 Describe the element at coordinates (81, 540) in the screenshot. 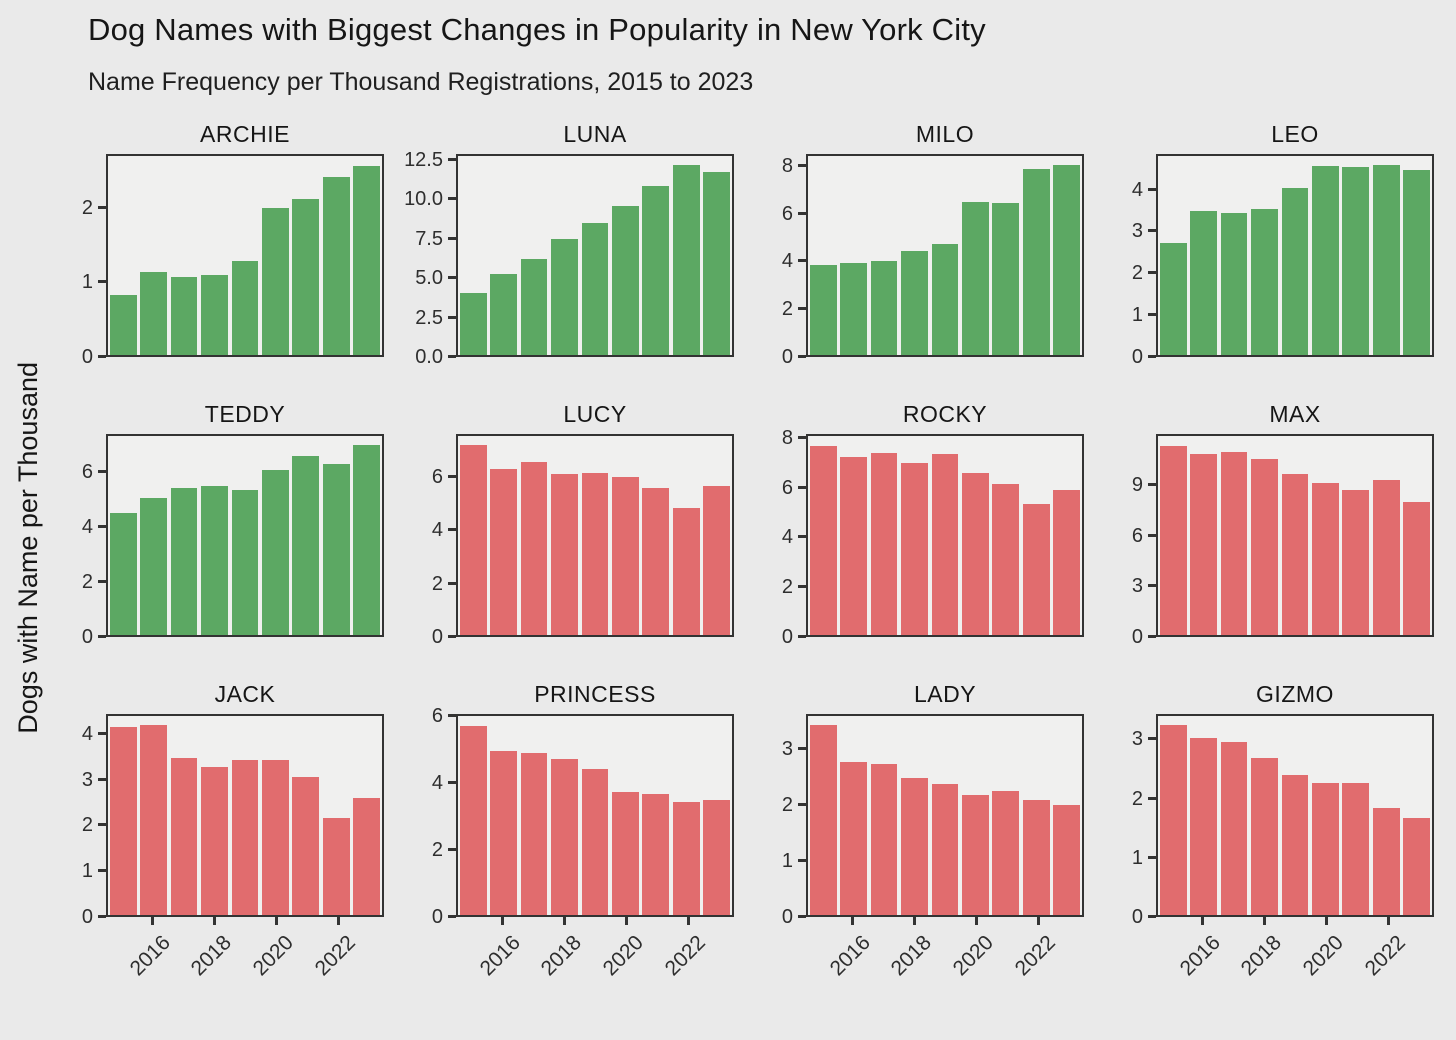

I see `y-axis: 0 2 4 6` at that location.